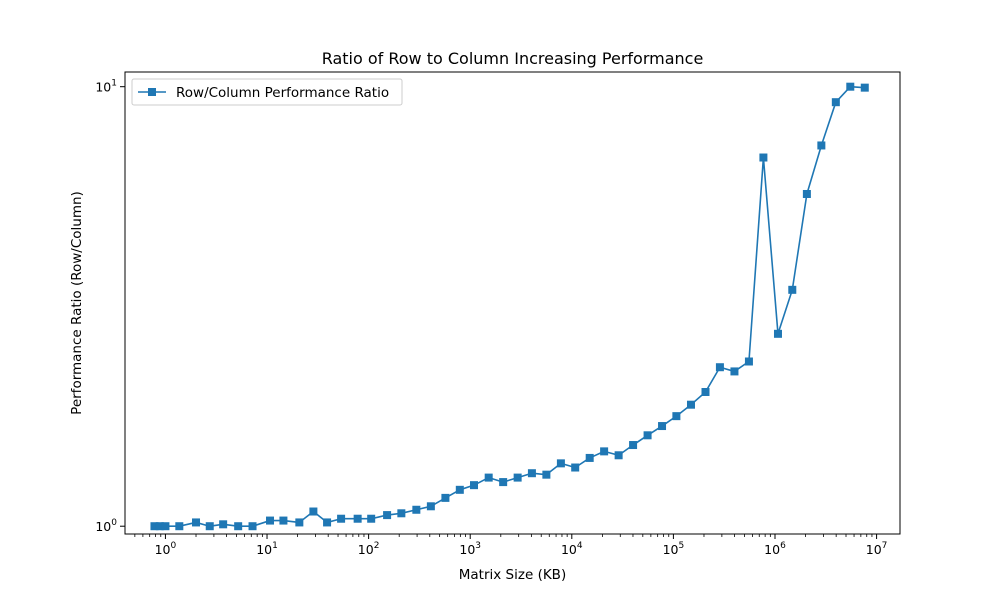 This screenshot has height=600, width=1000. I want to click on x-tick-label: 103, so click(470, 549).